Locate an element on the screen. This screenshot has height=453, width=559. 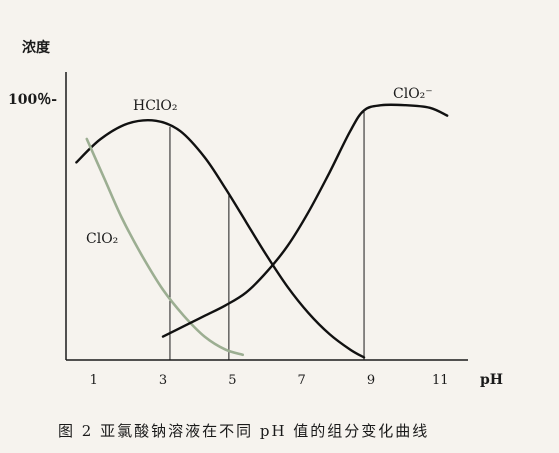
series-label-clo2-minus: ClO₂⁻ is located at coordinates (413, 94).